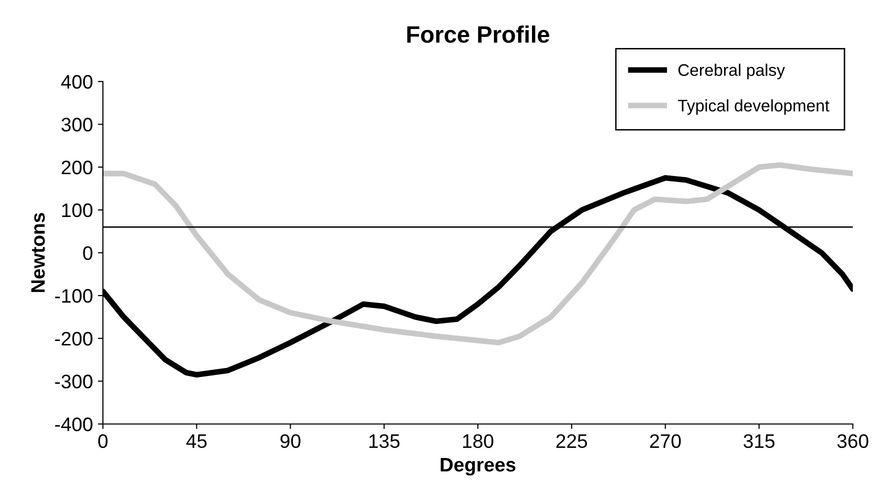  What do you see at coordinates (38, 252) in the screenshot?
I see `y-axis-title: Newtons` at bounding box center [38, 252].